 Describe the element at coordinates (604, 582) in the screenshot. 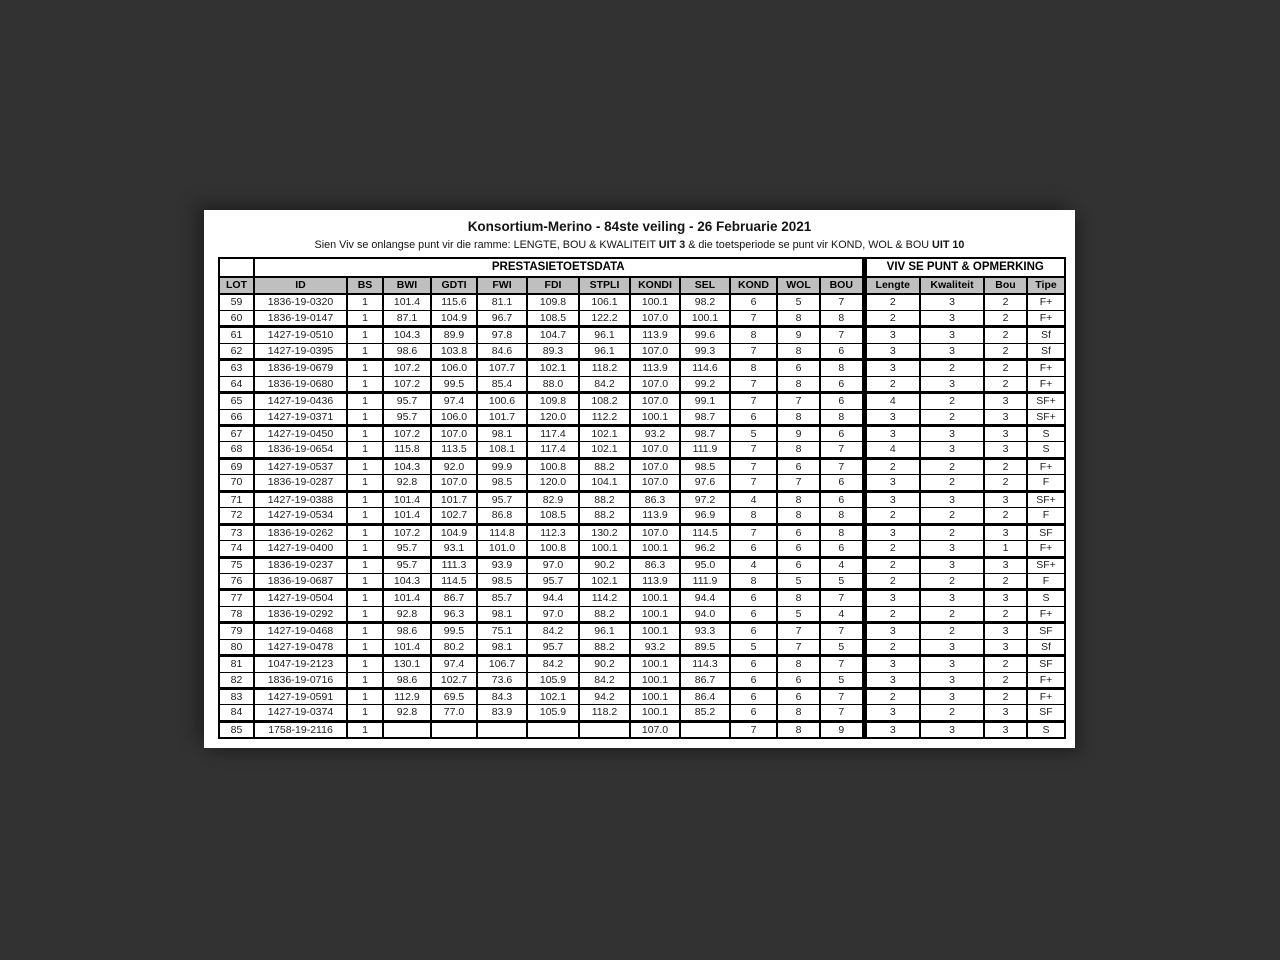

I see `cell-stpli: 102.1` at that location.